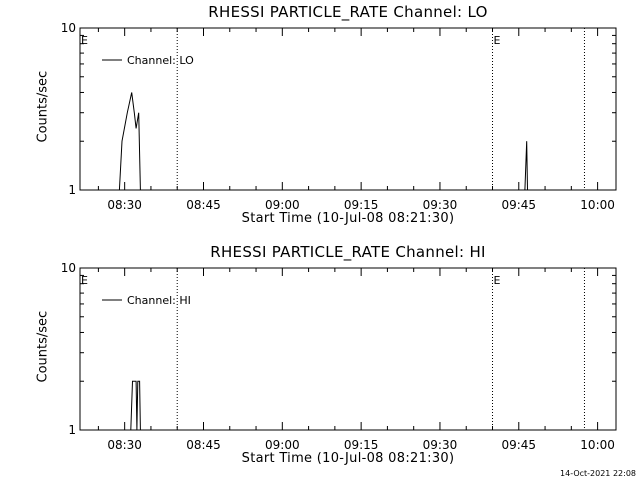 The height and width of the screenshot is (480, 640). Describe the element at coordinates (598, 473) in the screenshot. I see `footer-timestamp: 14-Oct-2021 22:08` at that location.